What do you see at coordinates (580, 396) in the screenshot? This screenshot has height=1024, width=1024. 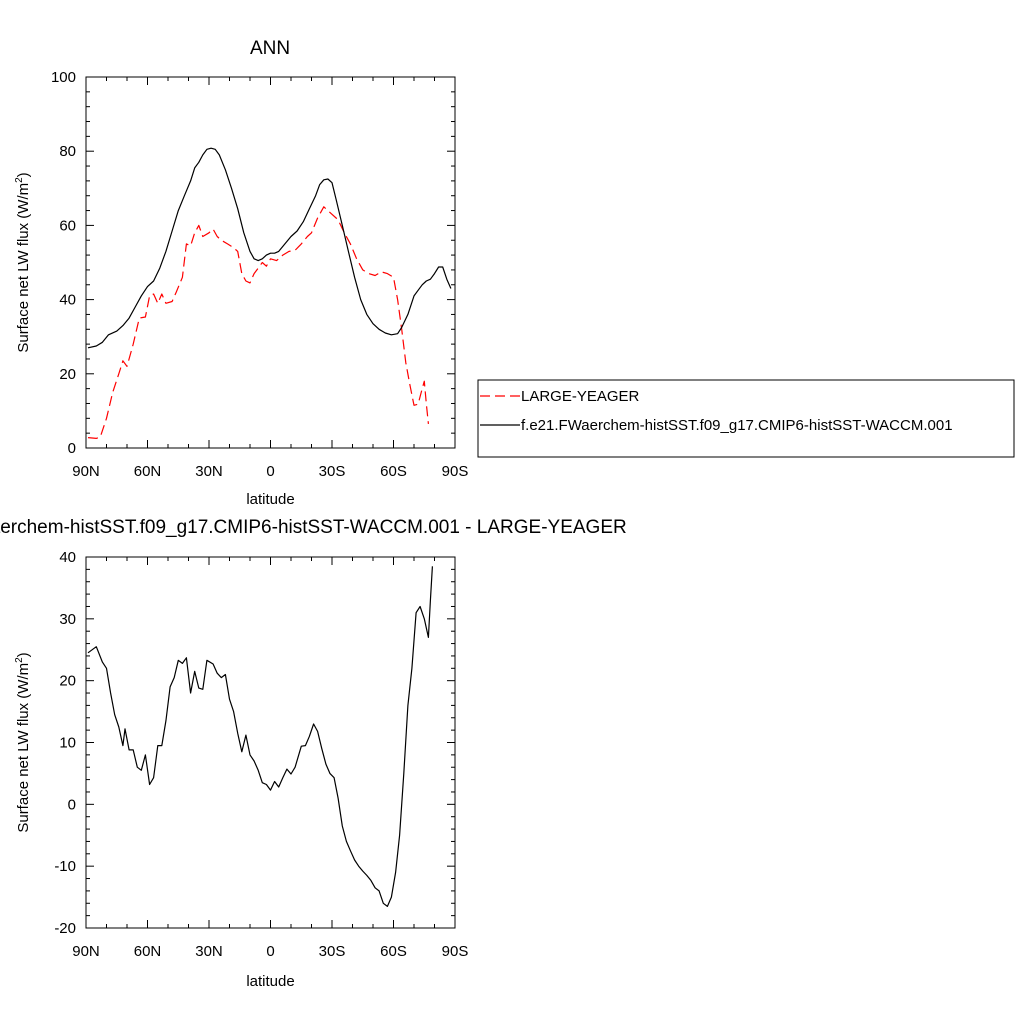 I see `legend-label-large-yeager: LARGE-YEAGER` at bounding box center [580, 396].